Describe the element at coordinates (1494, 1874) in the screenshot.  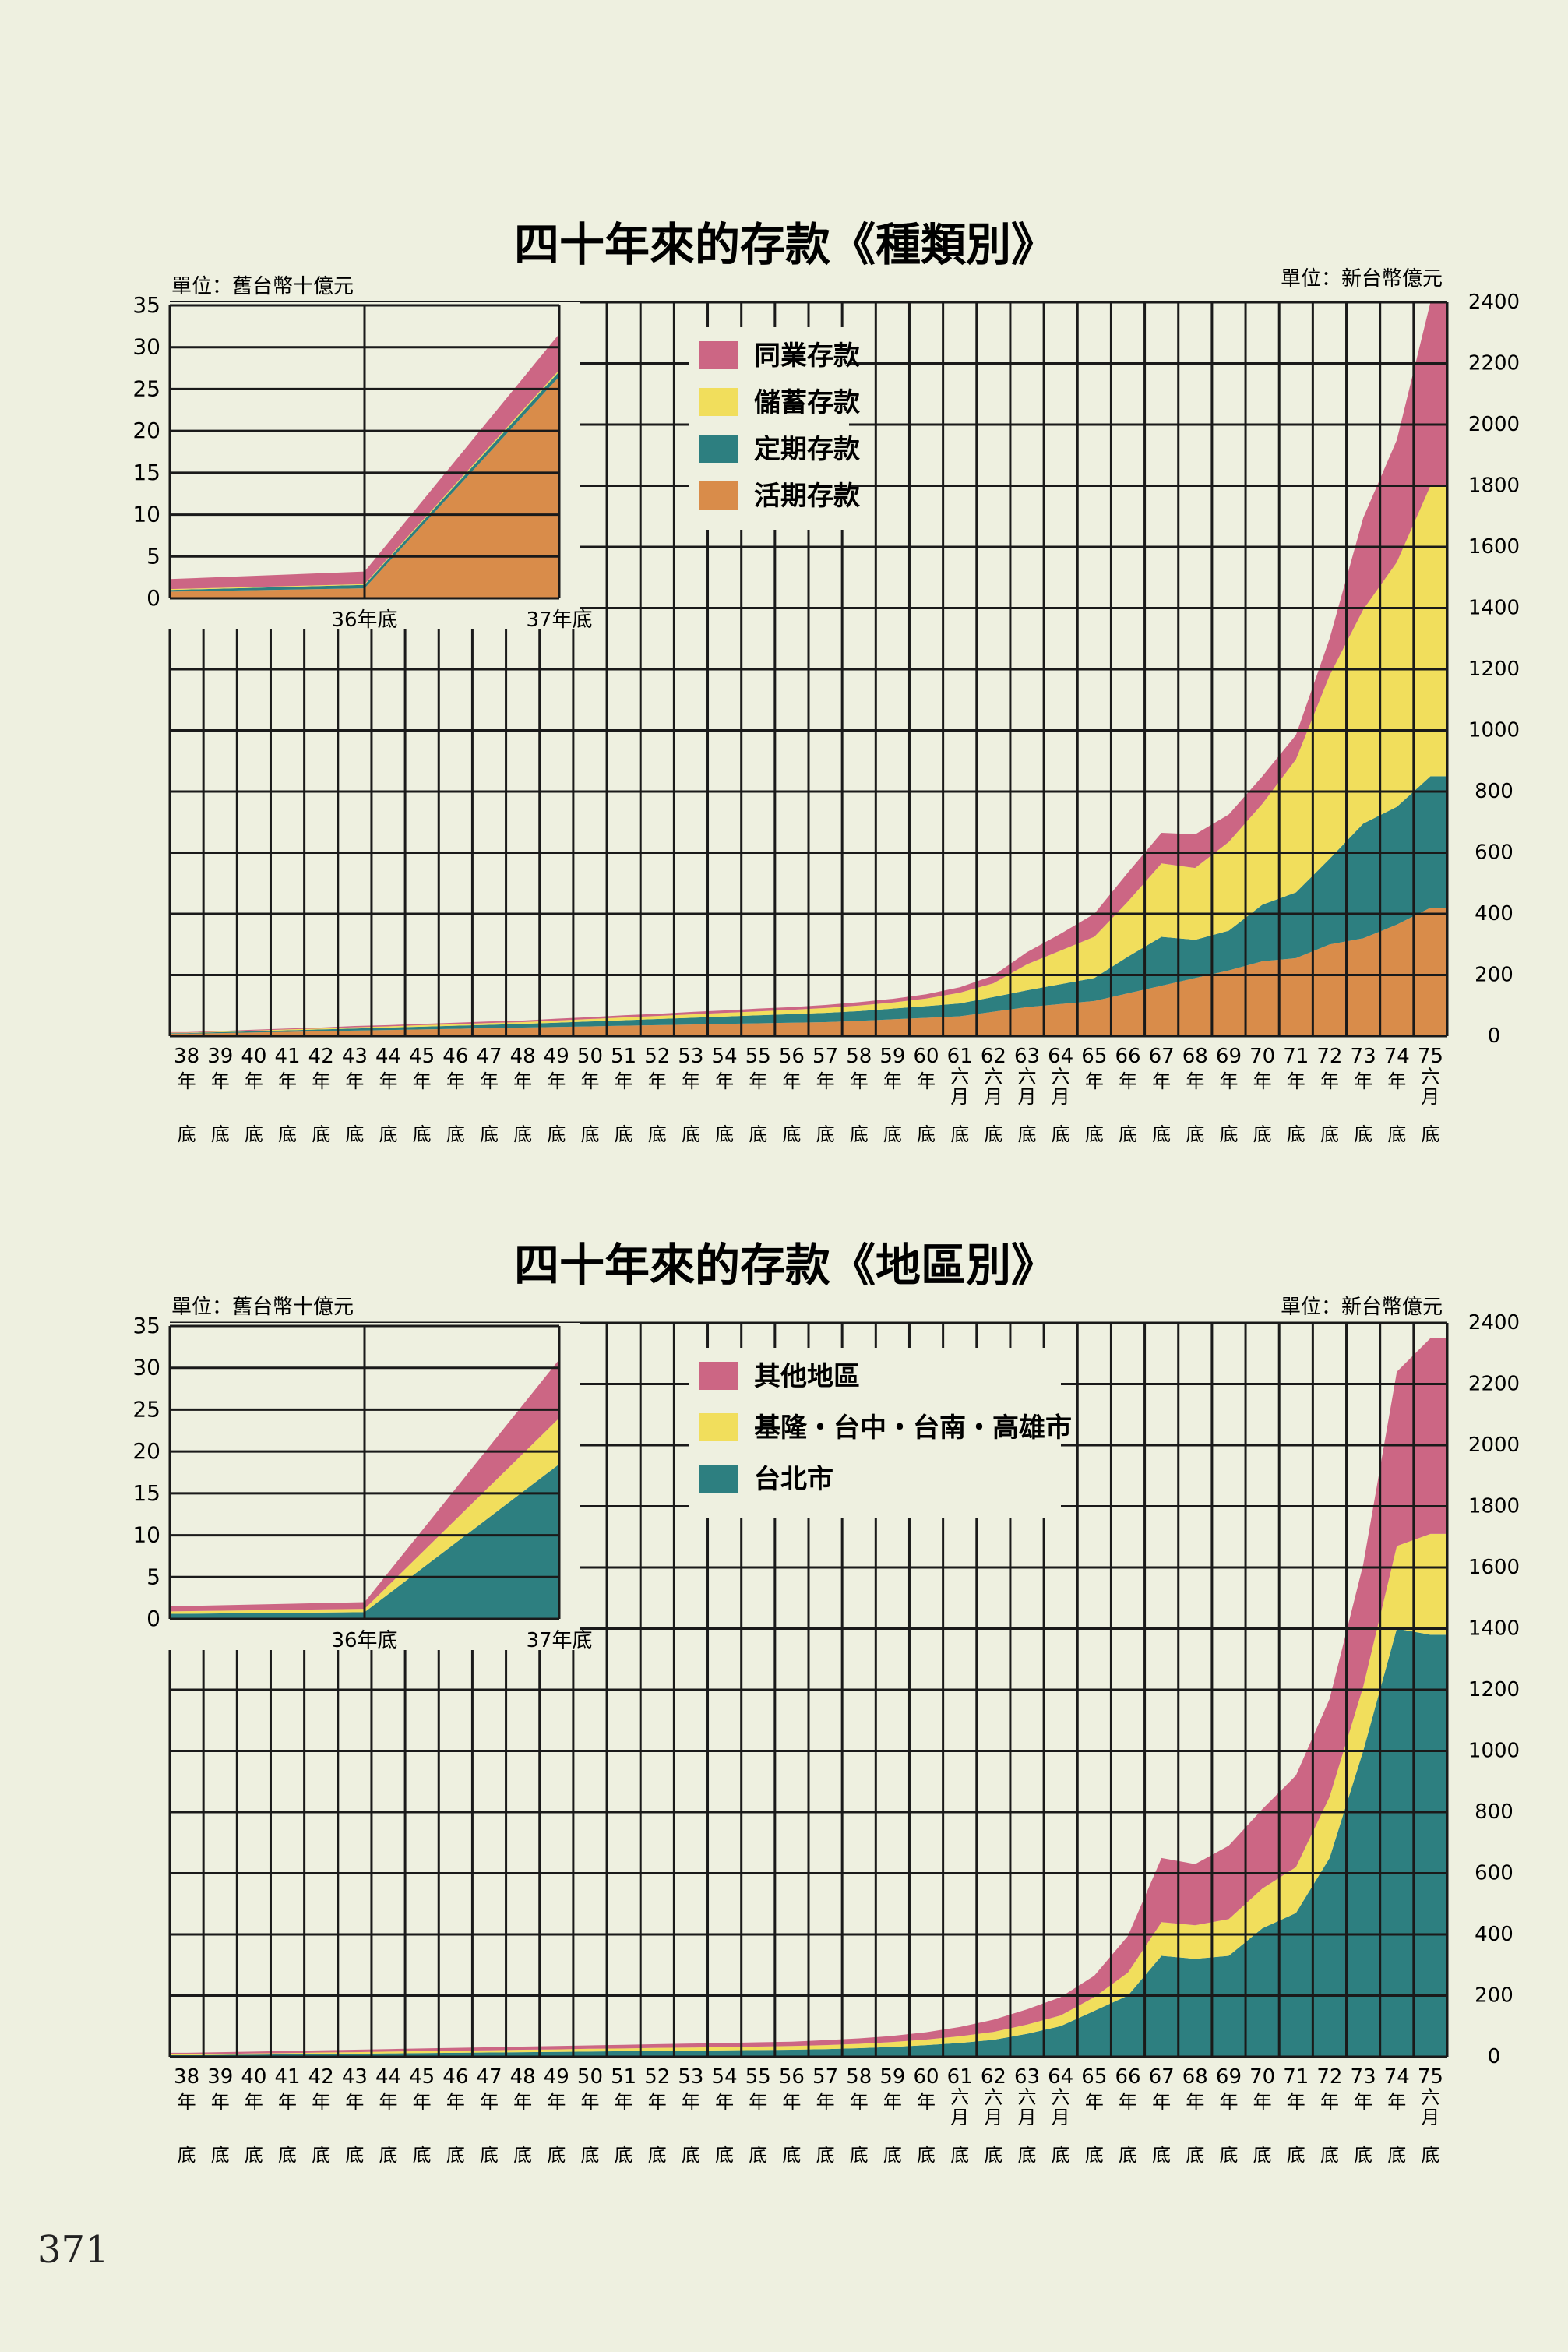
I see `y-tick-label: 600` at that location.